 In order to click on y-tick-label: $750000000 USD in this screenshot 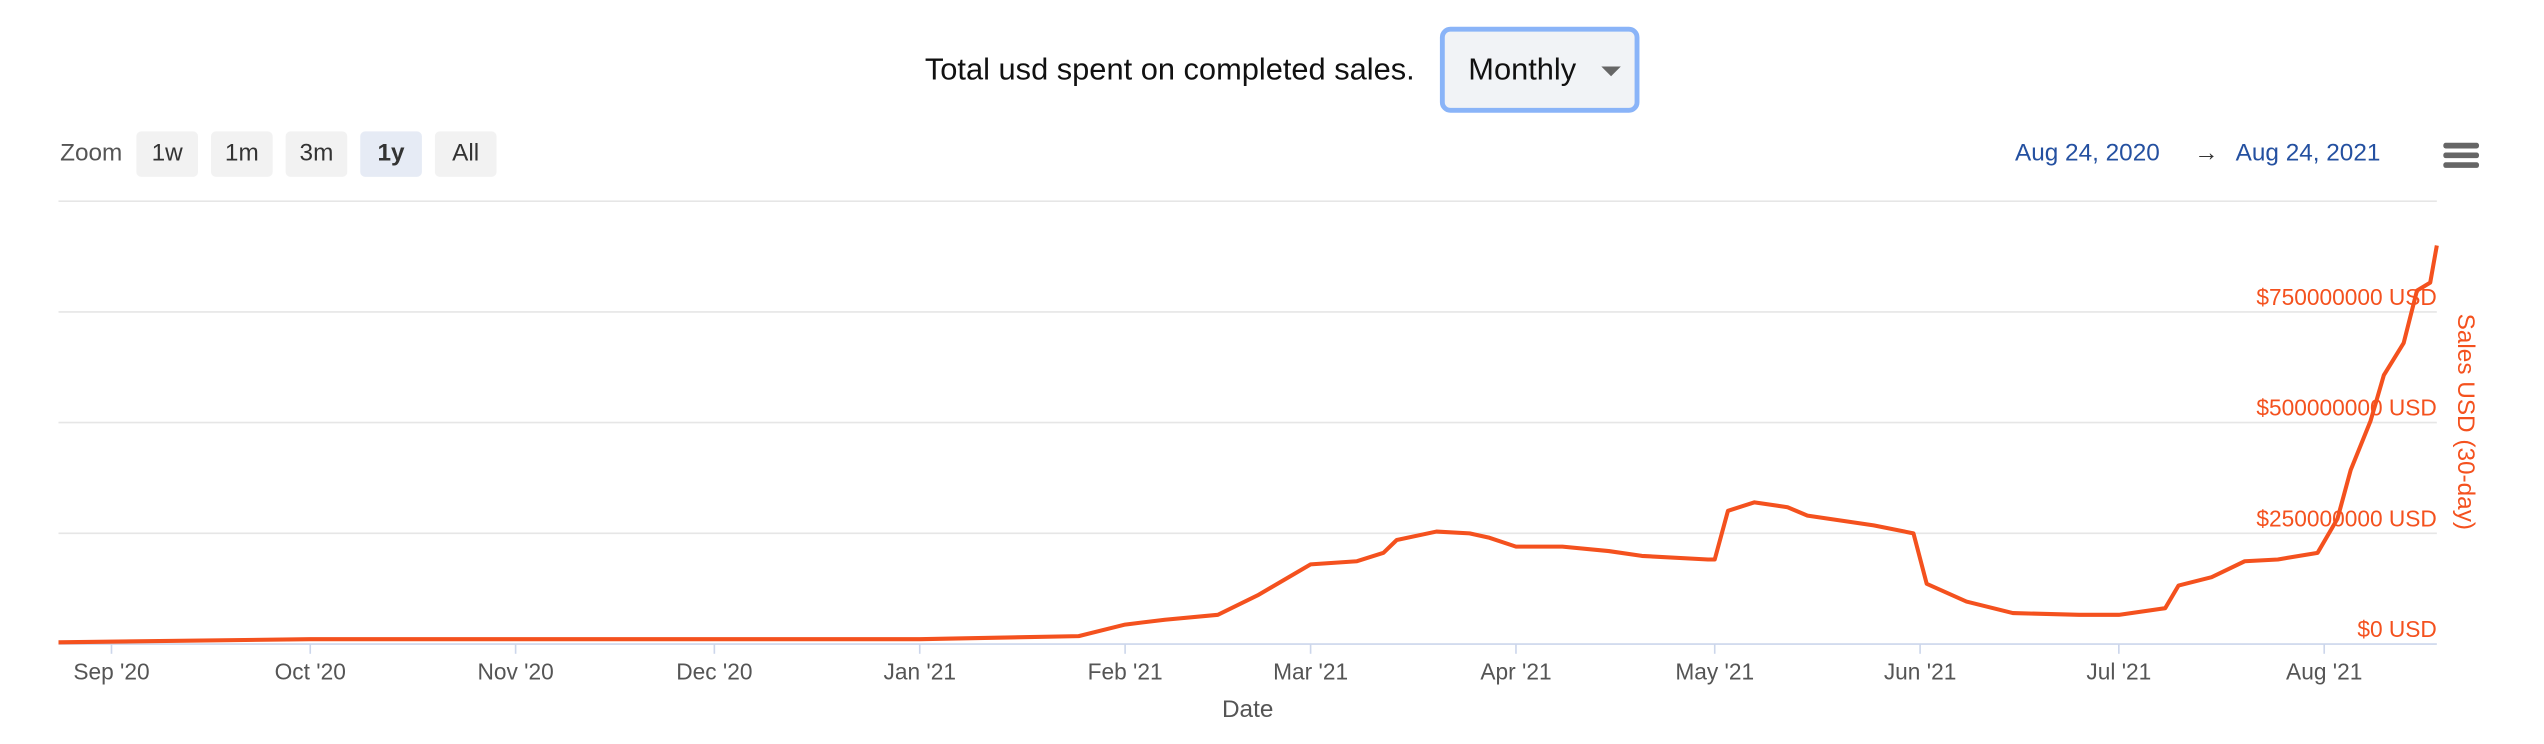, I will do `click(2346, 297)`.